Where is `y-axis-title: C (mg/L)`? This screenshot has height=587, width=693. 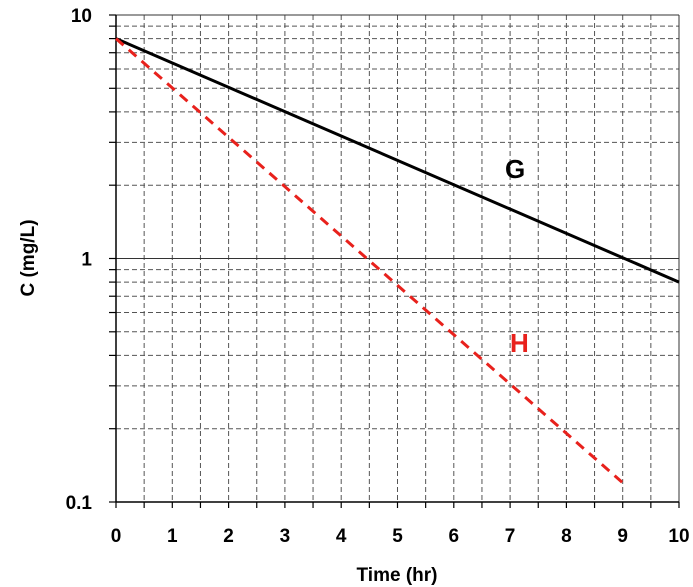 y-axis-title: C (mg/L) is located at coordinates (28, 257).